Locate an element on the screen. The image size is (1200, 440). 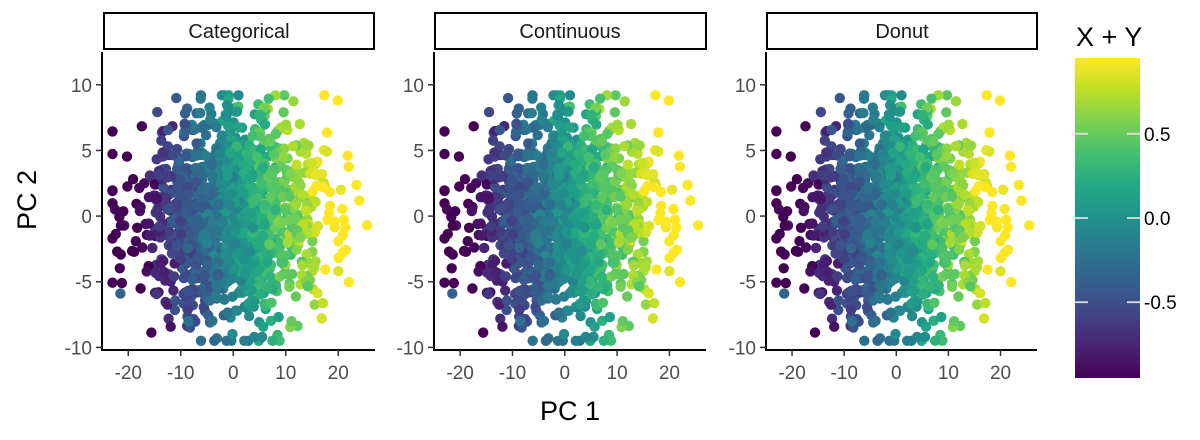
y-tick-label: -5 is located at coordinates (83, 283).